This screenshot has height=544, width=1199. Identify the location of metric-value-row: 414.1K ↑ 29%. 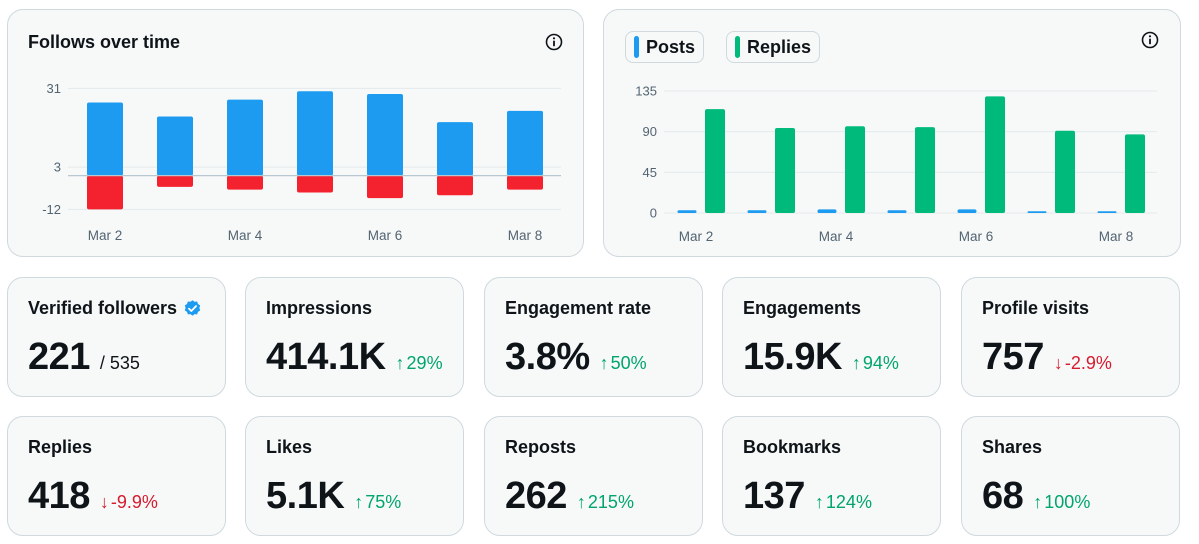
(354, 357).